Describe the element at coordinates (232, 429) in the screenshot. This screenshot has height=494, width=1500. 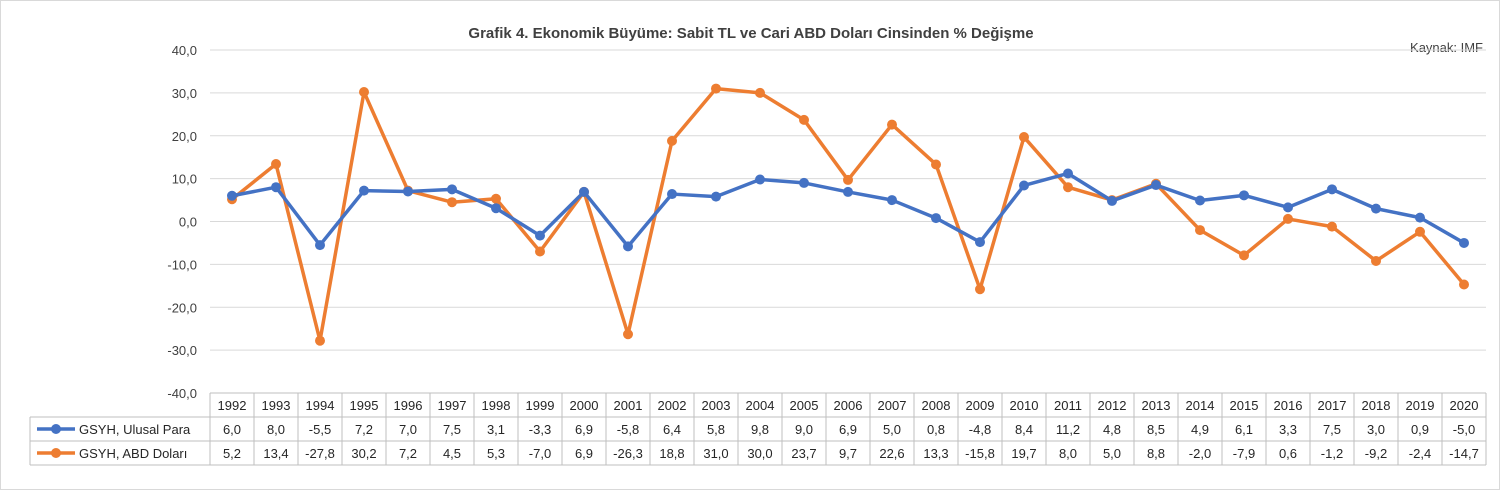
I see `data-label: 6,0` at that location.